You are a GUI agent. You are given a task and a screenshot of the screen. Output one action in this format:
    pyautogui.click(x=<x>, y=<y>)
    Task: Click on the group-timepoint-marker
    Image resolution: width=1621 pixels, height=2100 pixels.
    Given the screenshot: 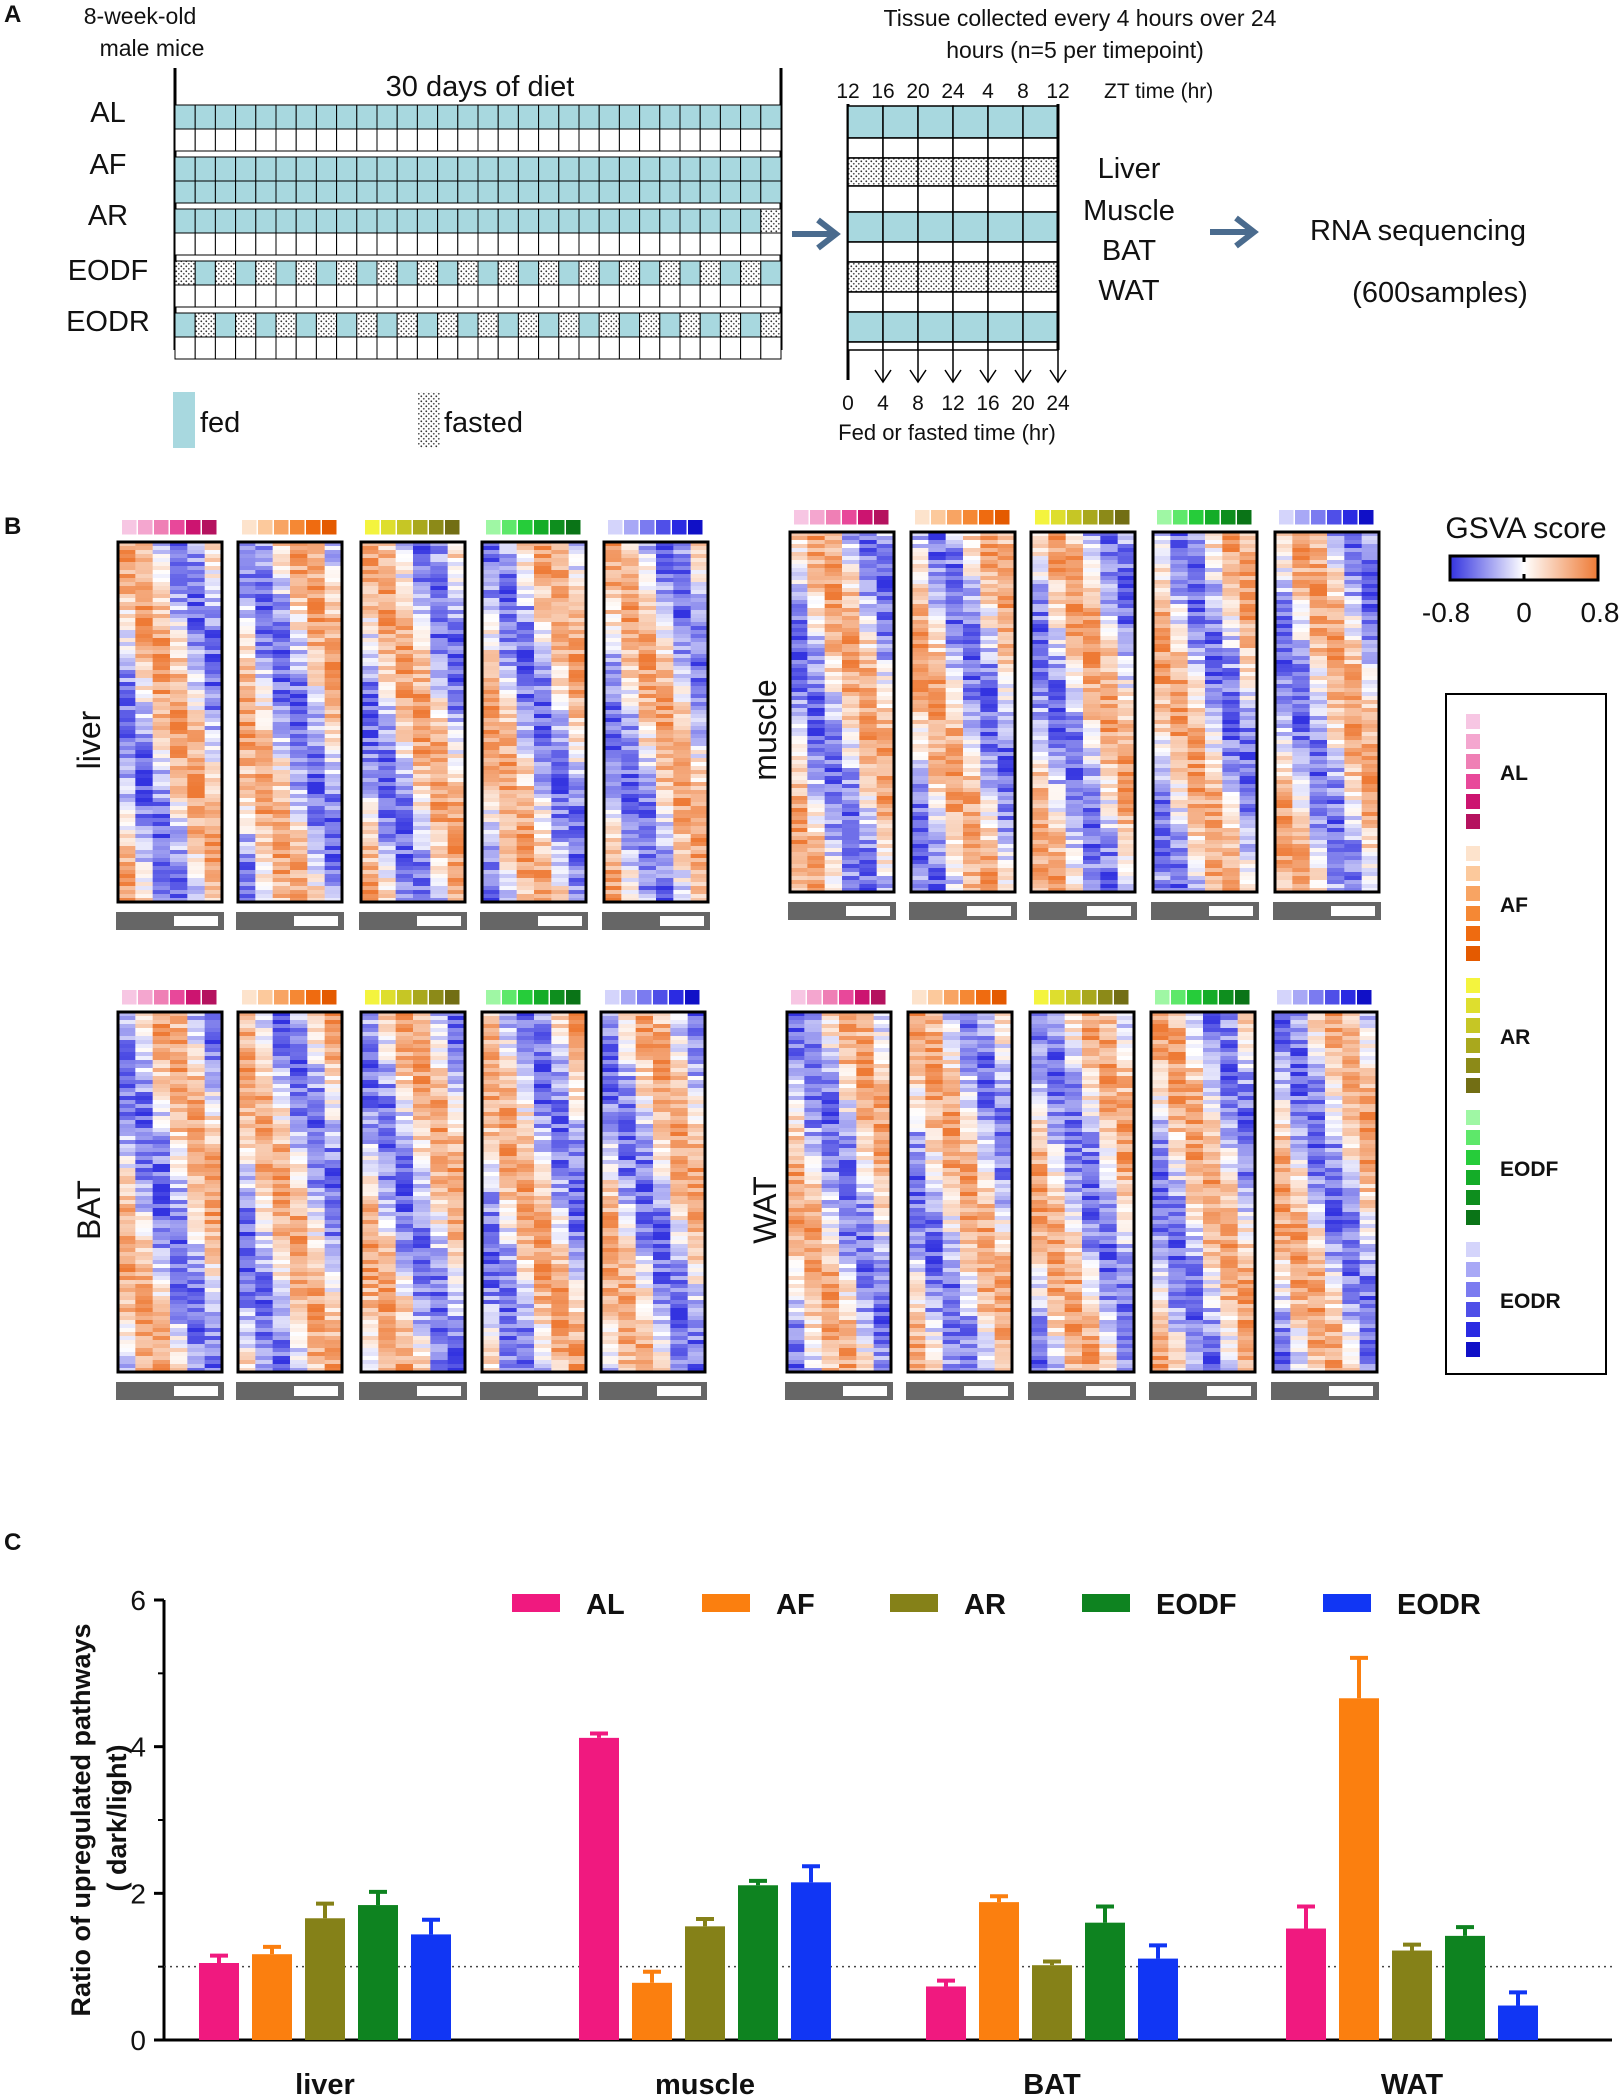 What is the action you would take?
    pyautogui.click(x=1164, y=517)
    